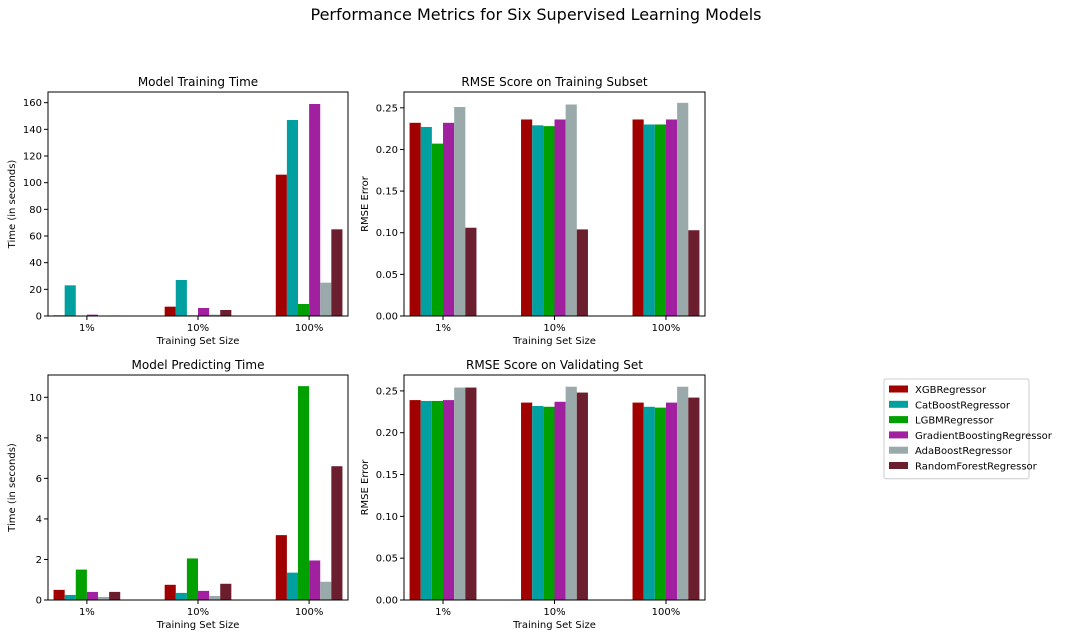 Image resolution: width=1072 pixels, height=637 pixels. I want to click on y-tick-label: 0.20, so click(387, 433).